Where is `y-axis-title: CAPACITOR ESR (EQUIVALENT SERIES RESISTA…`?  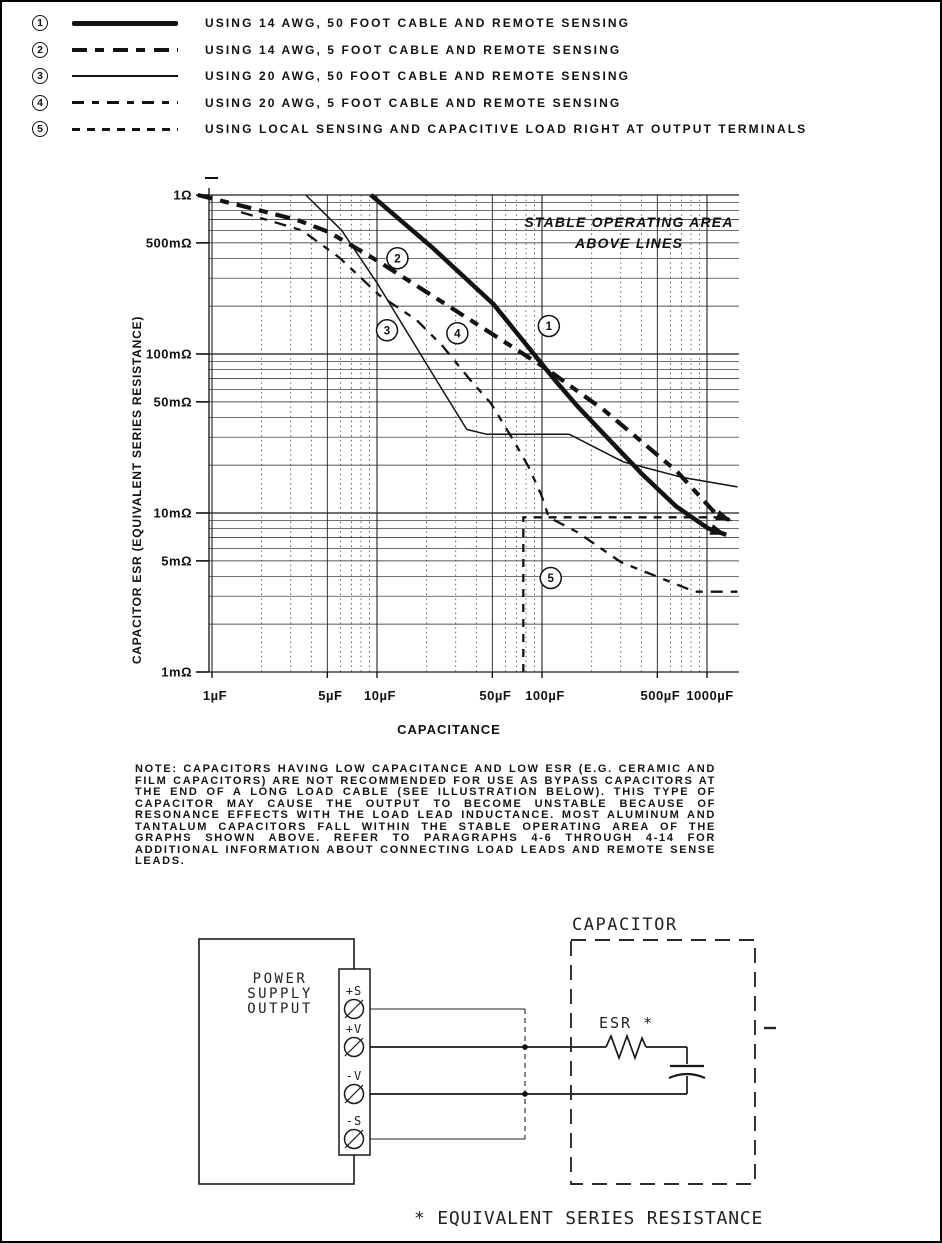
y-axis-title: CAPACITOR ESR (EQUIVALENT SERIES RESISTA… is located at coordinates (137, 490).